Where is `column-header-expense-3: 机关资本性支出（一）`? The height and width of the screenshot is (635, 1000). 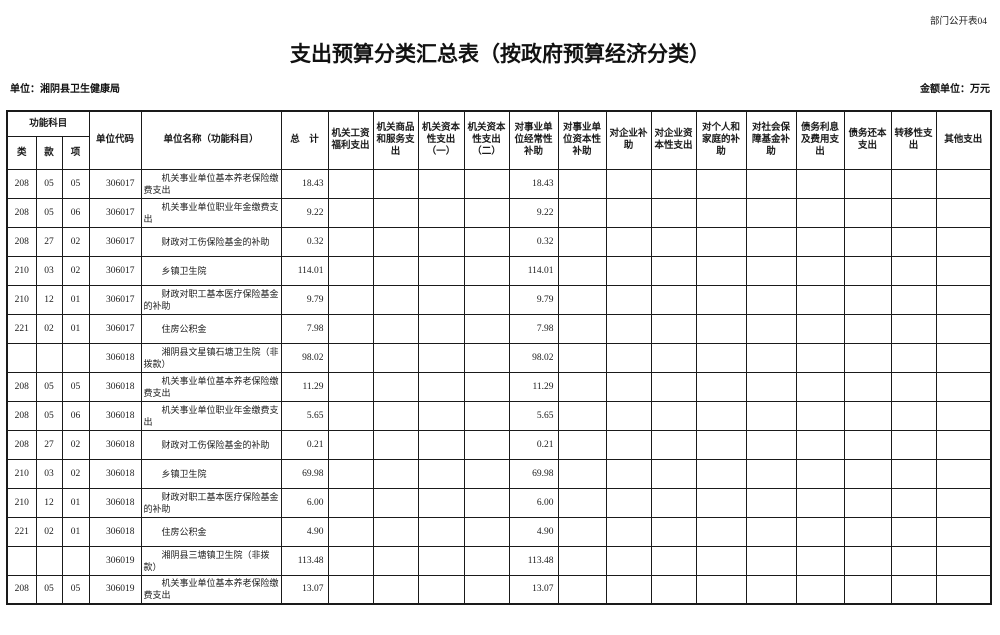 column-header-expense-3: 机关资本性支出（一） is located at coordinates (441, 140).